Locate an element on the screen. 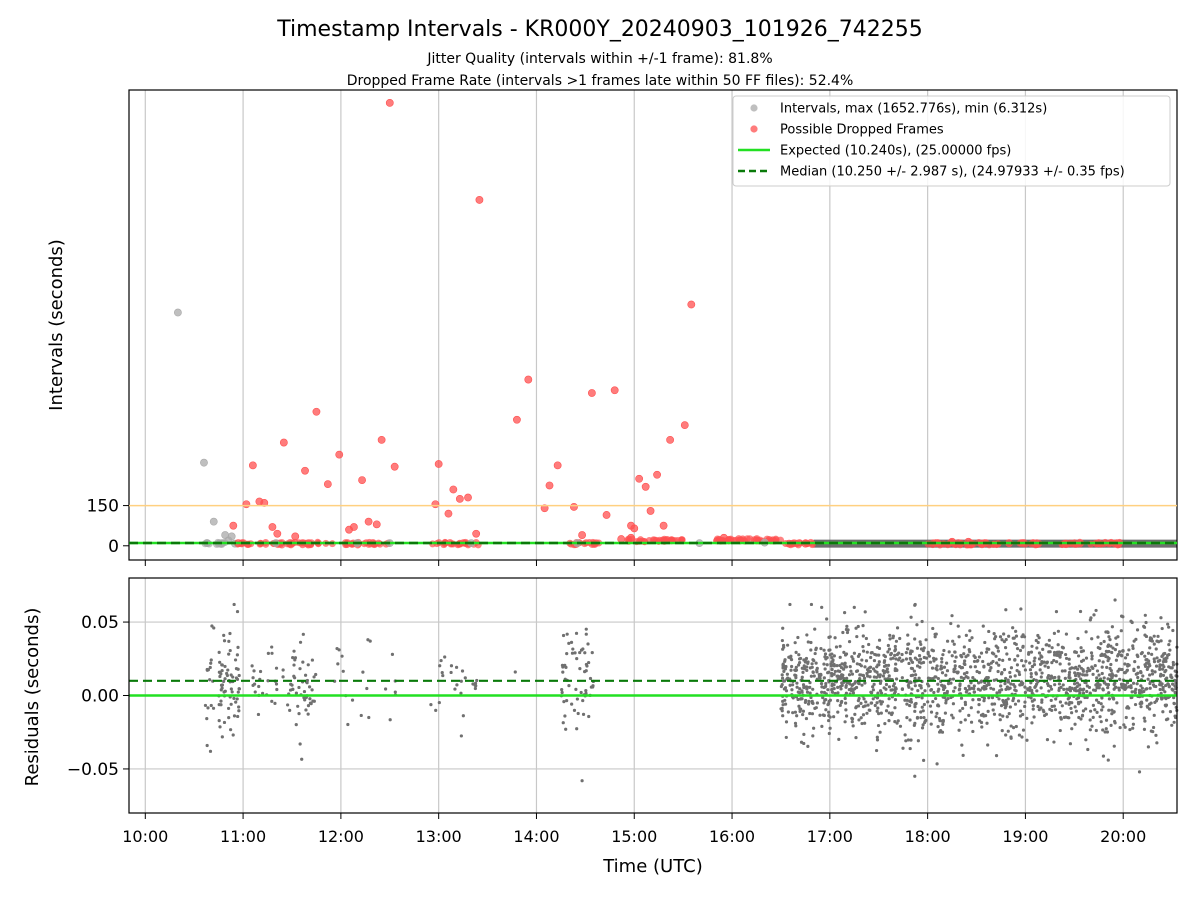 This screenshot has height=900, width=1200. x-tick-label: 19:00 is located at coordinates (1025, 836).